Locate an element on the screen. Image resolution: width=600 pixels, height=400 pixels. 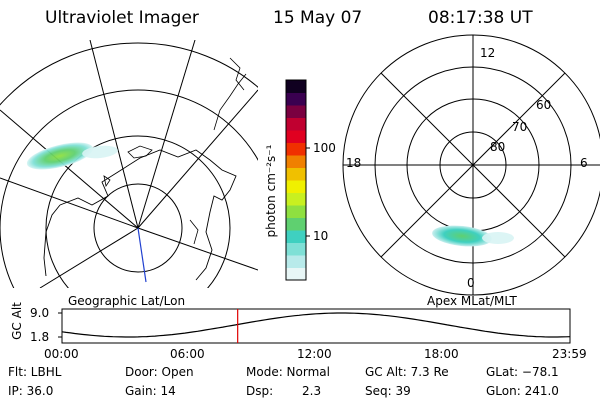
xtick-1800: 18:00 is located at coordinates (441, 354).